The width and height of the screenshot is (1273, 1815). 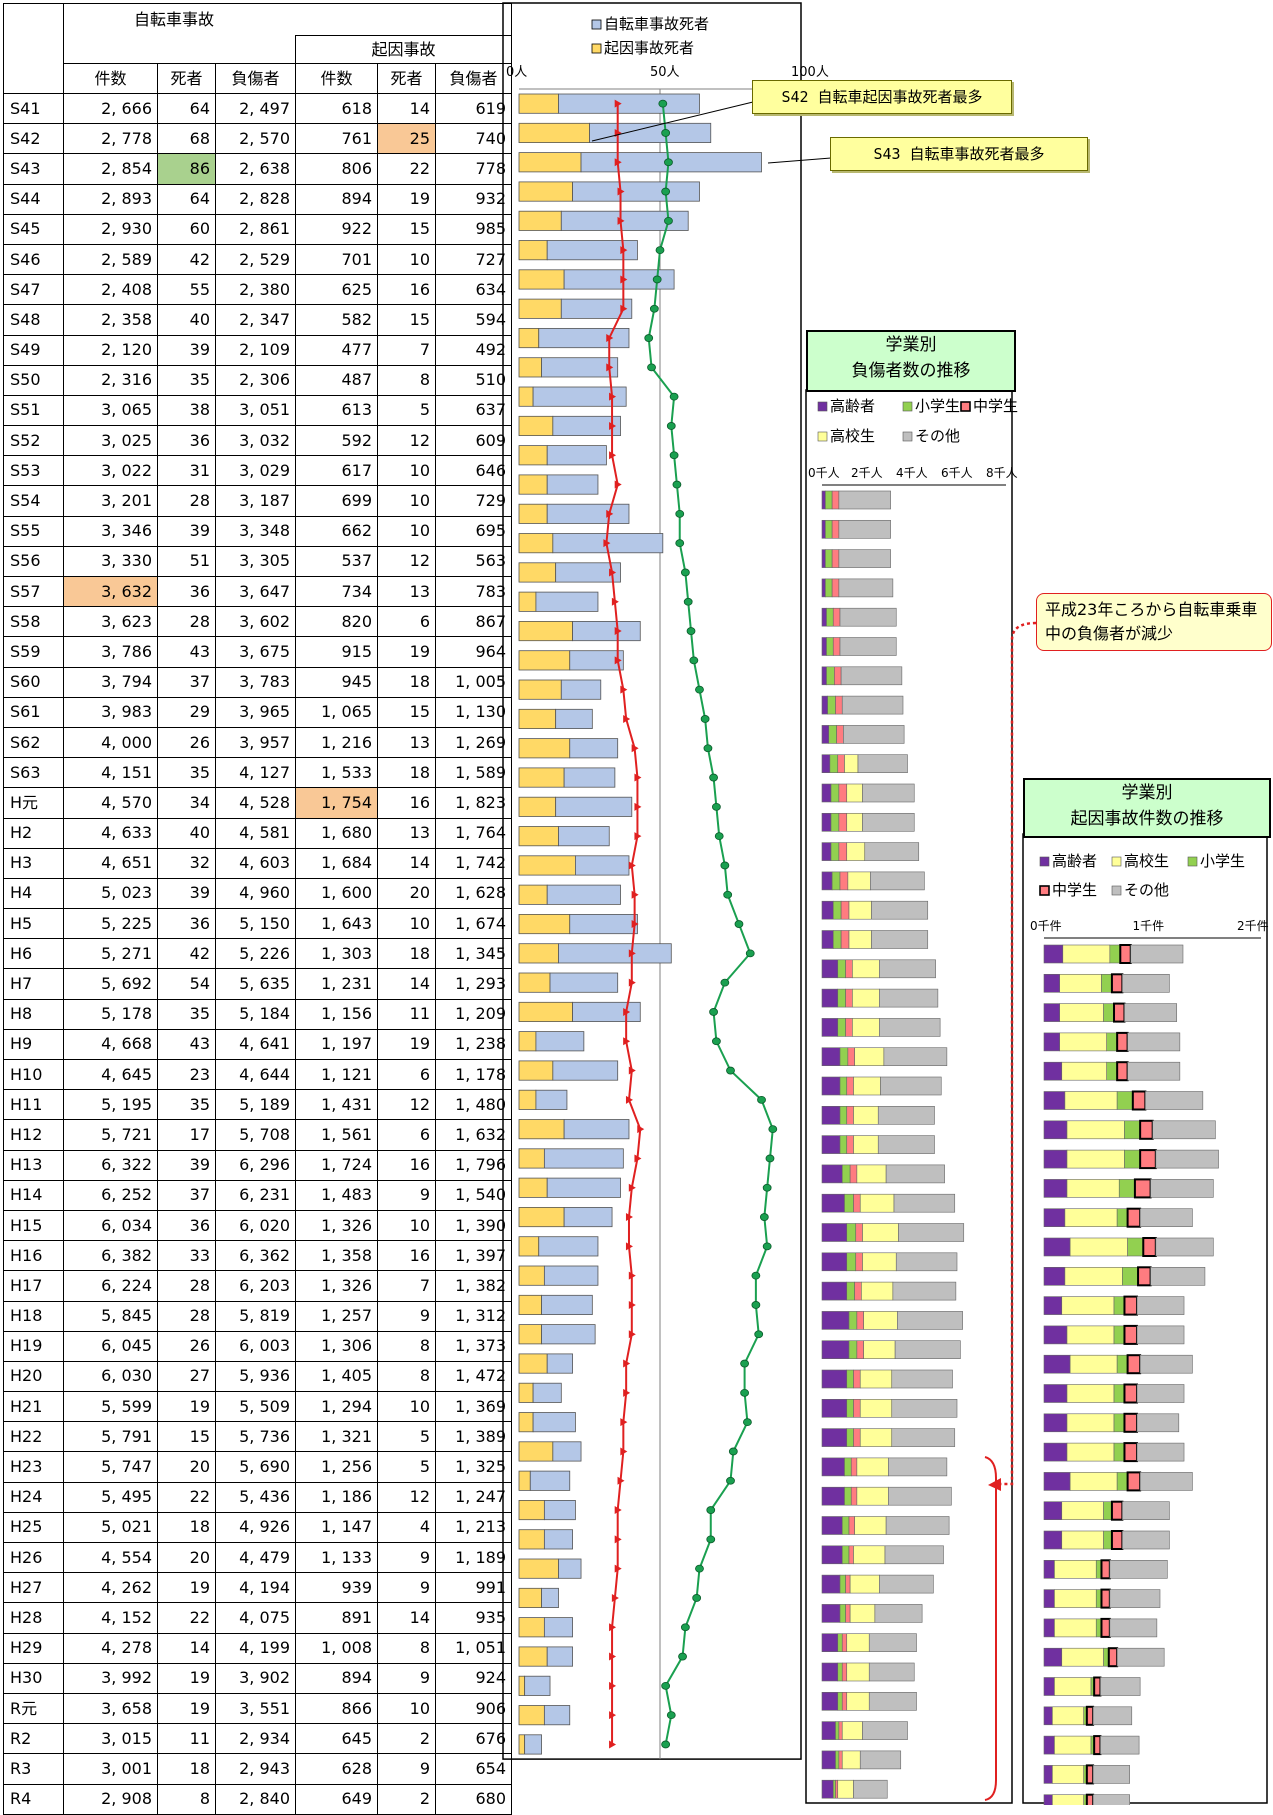 I want to click on era-cell: S63, so click(x=33, y=773).